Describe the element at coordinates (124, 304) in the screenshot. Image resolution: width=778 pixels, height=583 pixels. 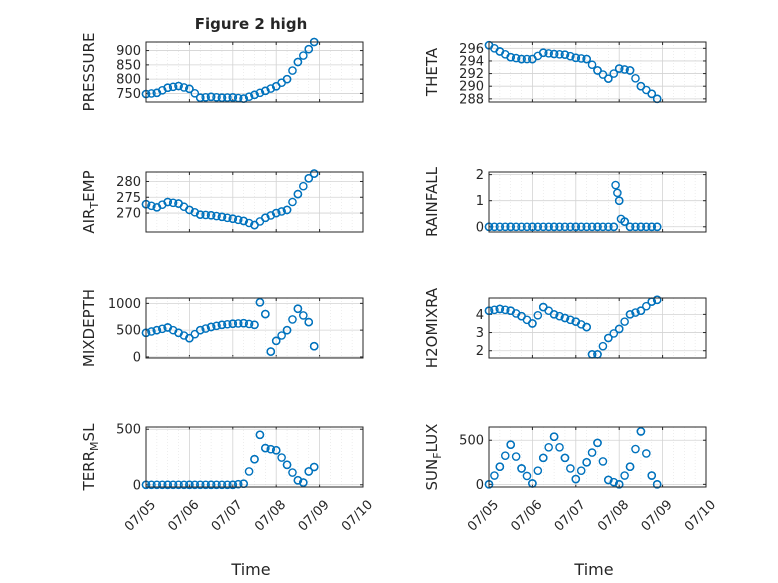
I see `y-tick-label: 1000` at that location.